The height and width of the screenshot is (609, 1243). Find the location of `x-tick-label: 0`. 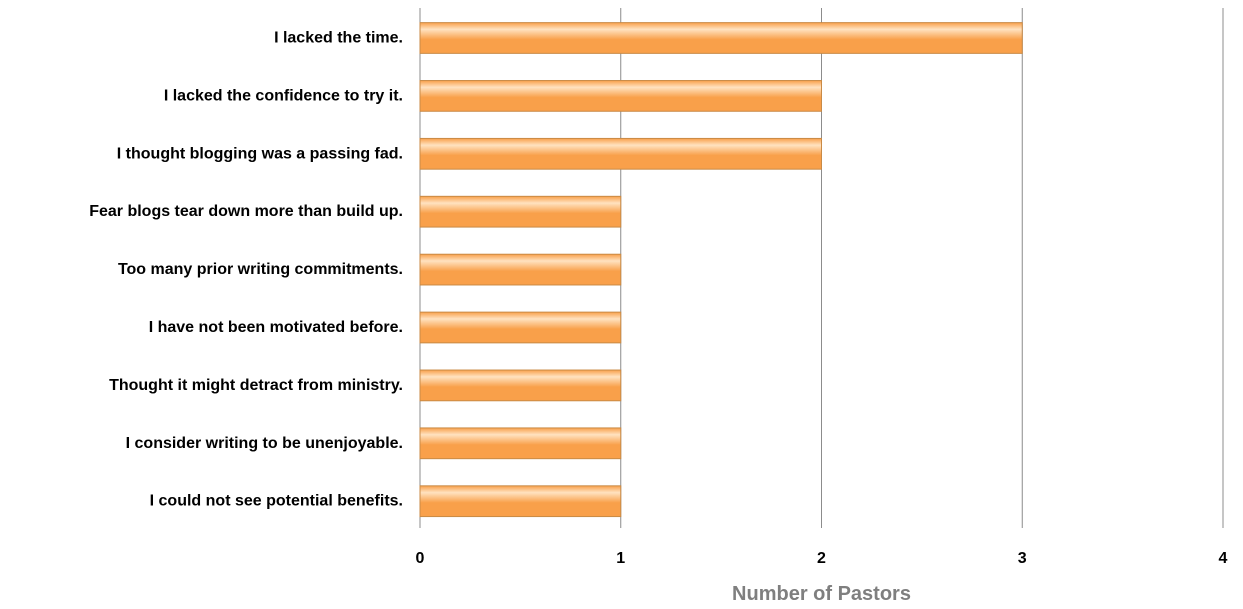

x-tick-label: 0 is located at coordinates (420, 558).